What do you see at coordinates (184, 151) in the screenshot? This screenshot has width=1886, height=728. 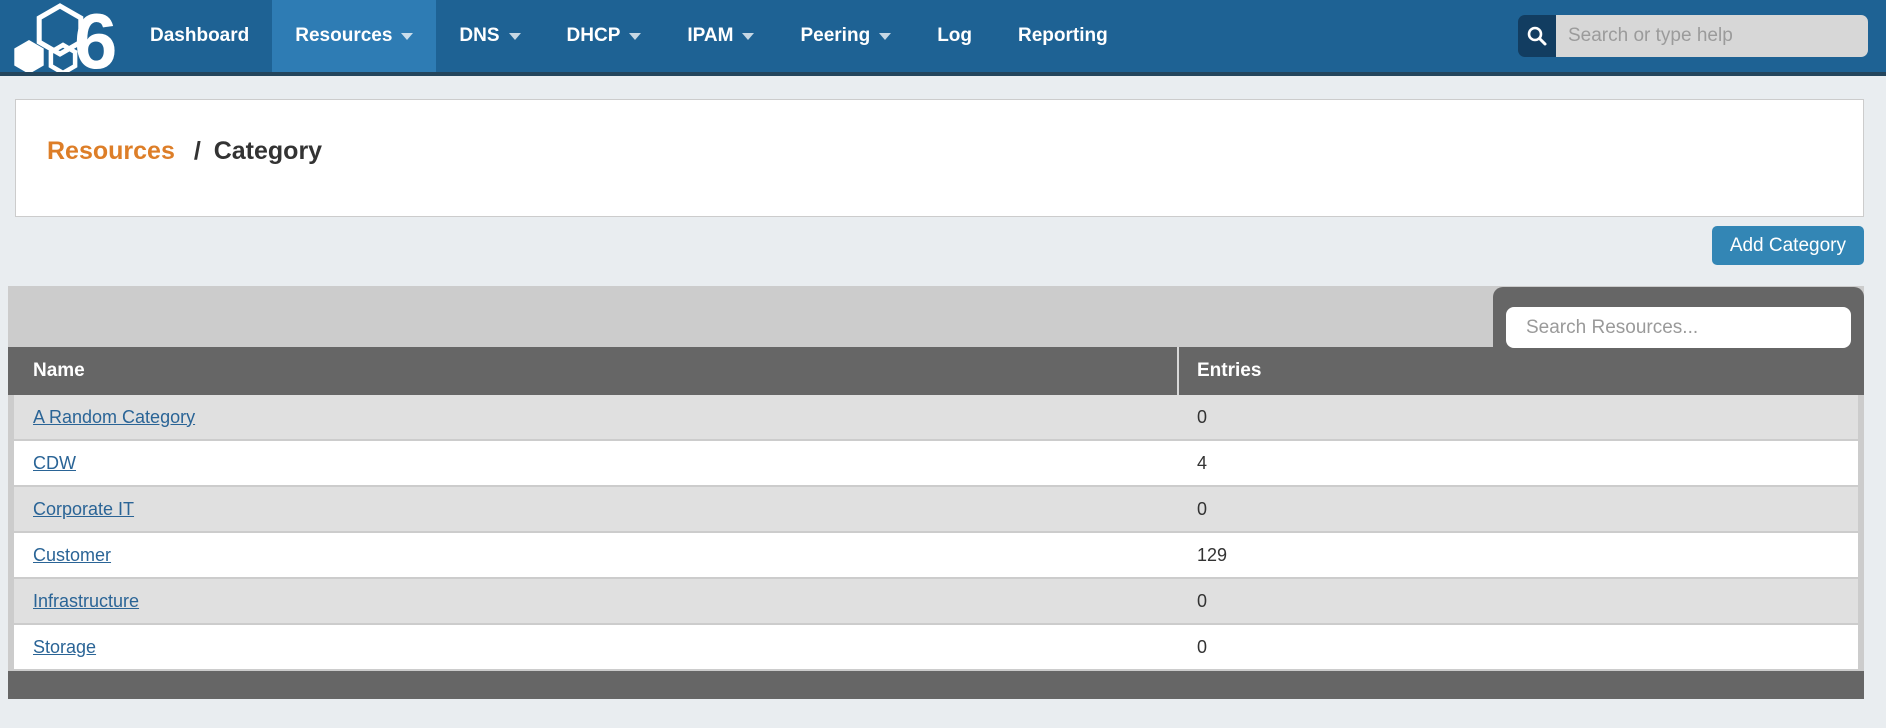 I see `breadcrumb: Resources / Category` at bounding box center [184, 151].